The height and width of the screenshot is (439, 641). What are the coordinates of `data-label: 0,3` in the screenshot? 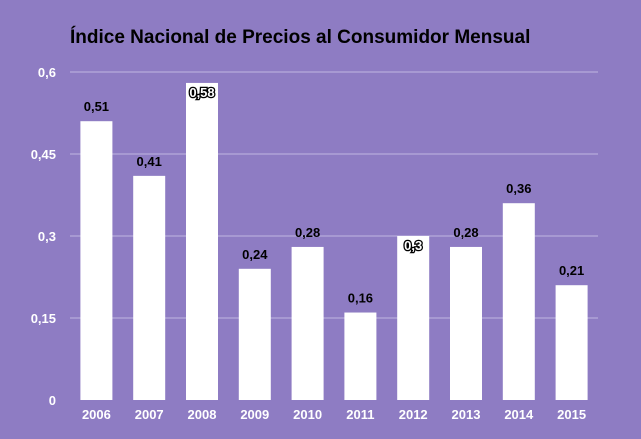 It's located at (413, 245).